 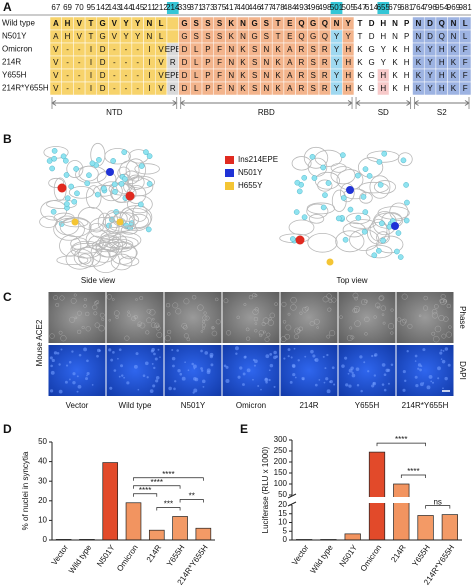 I want to click on x-tick-label: Vector, so click(x=300, y=555).